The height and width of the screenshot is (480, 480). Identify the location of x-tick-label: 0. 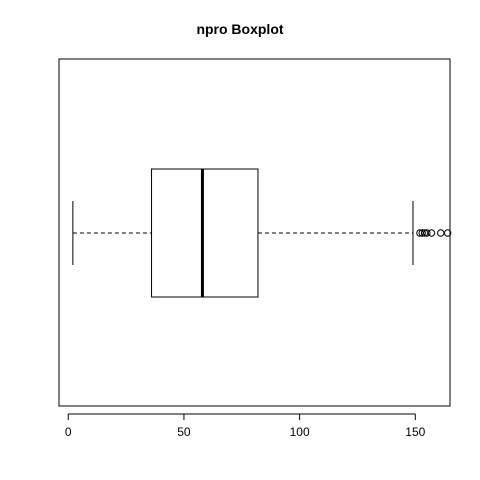
(68, 432).